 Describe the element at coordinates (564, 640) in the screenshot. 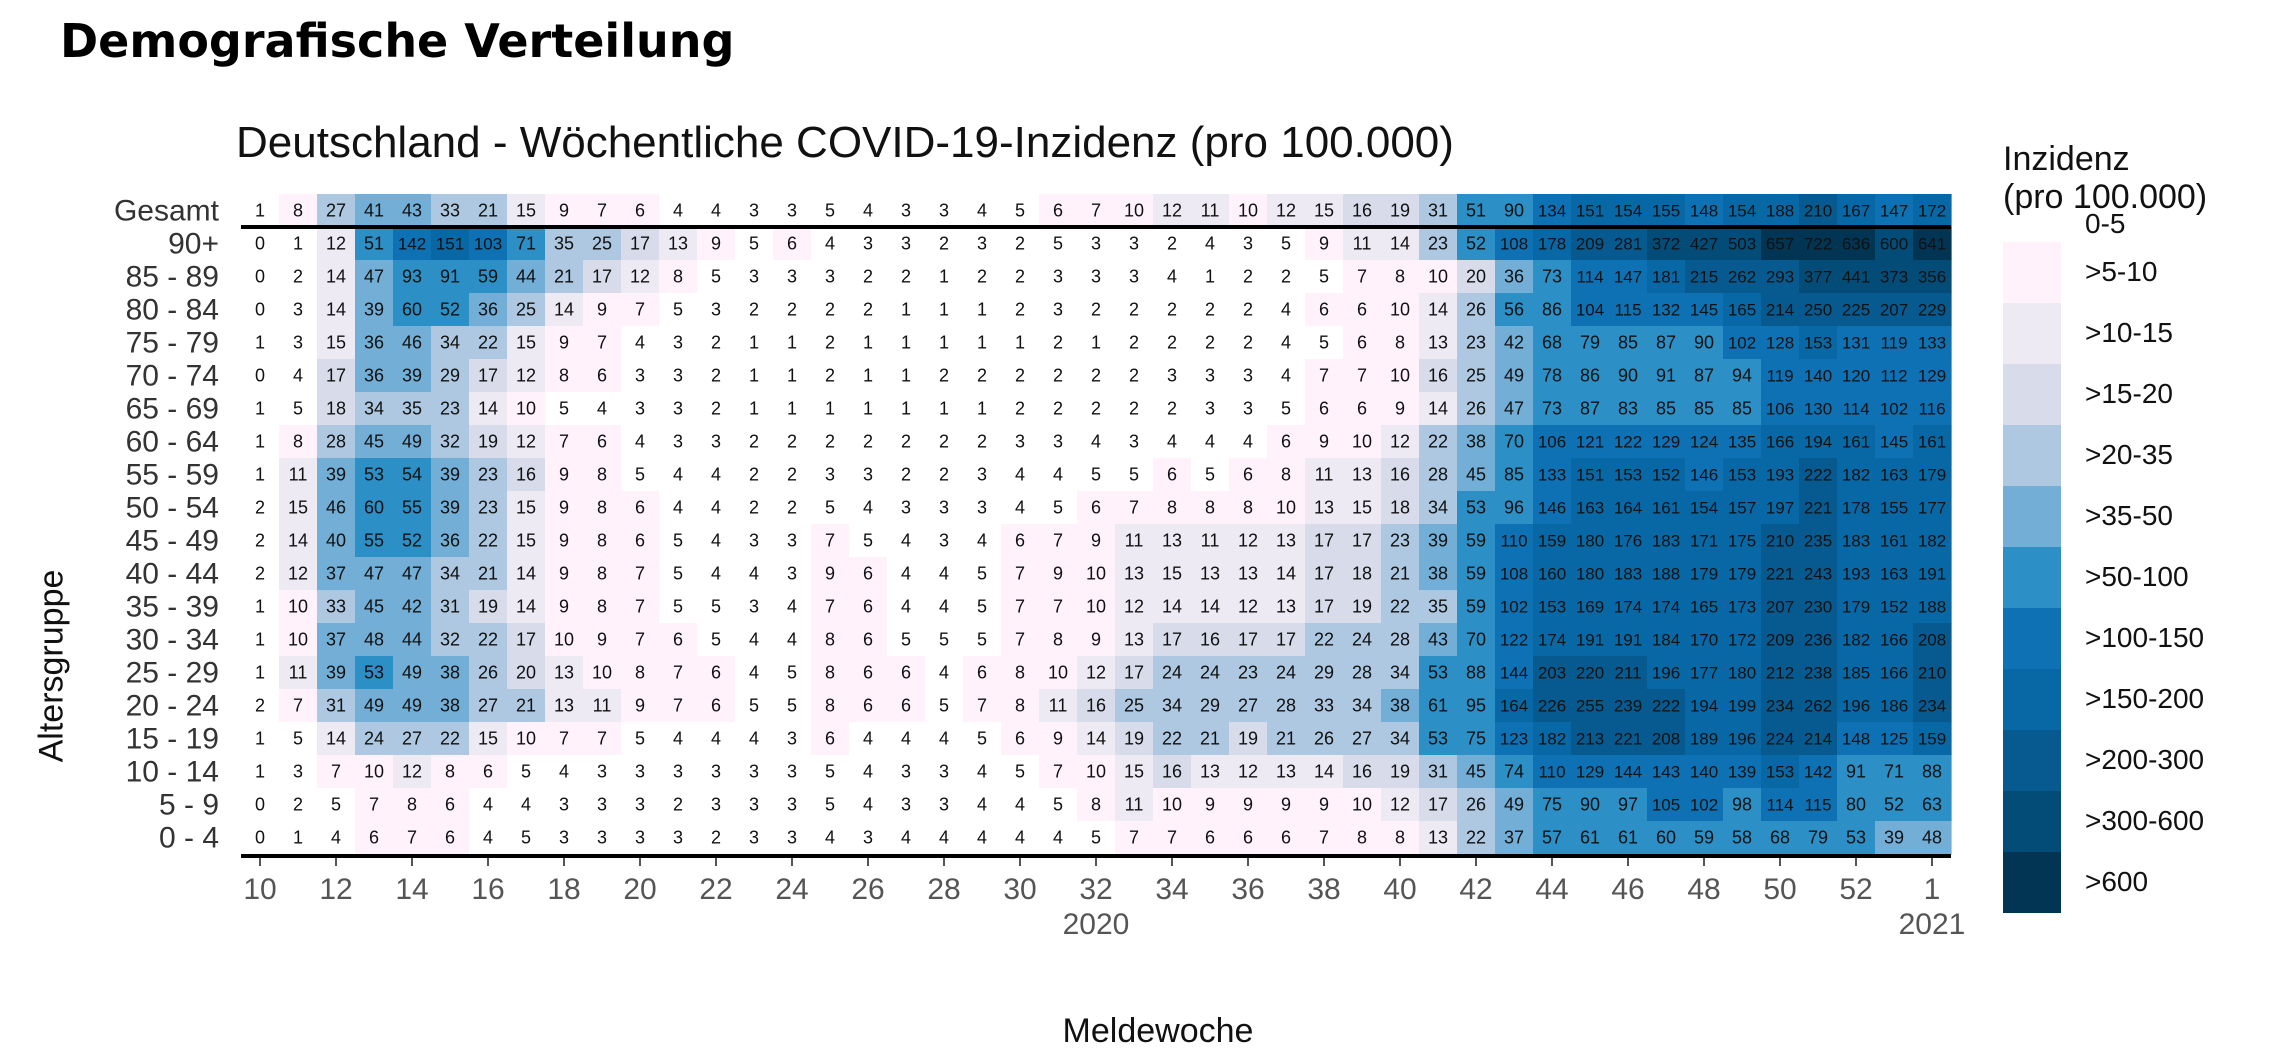

I see `cell-value: 10` at that location.